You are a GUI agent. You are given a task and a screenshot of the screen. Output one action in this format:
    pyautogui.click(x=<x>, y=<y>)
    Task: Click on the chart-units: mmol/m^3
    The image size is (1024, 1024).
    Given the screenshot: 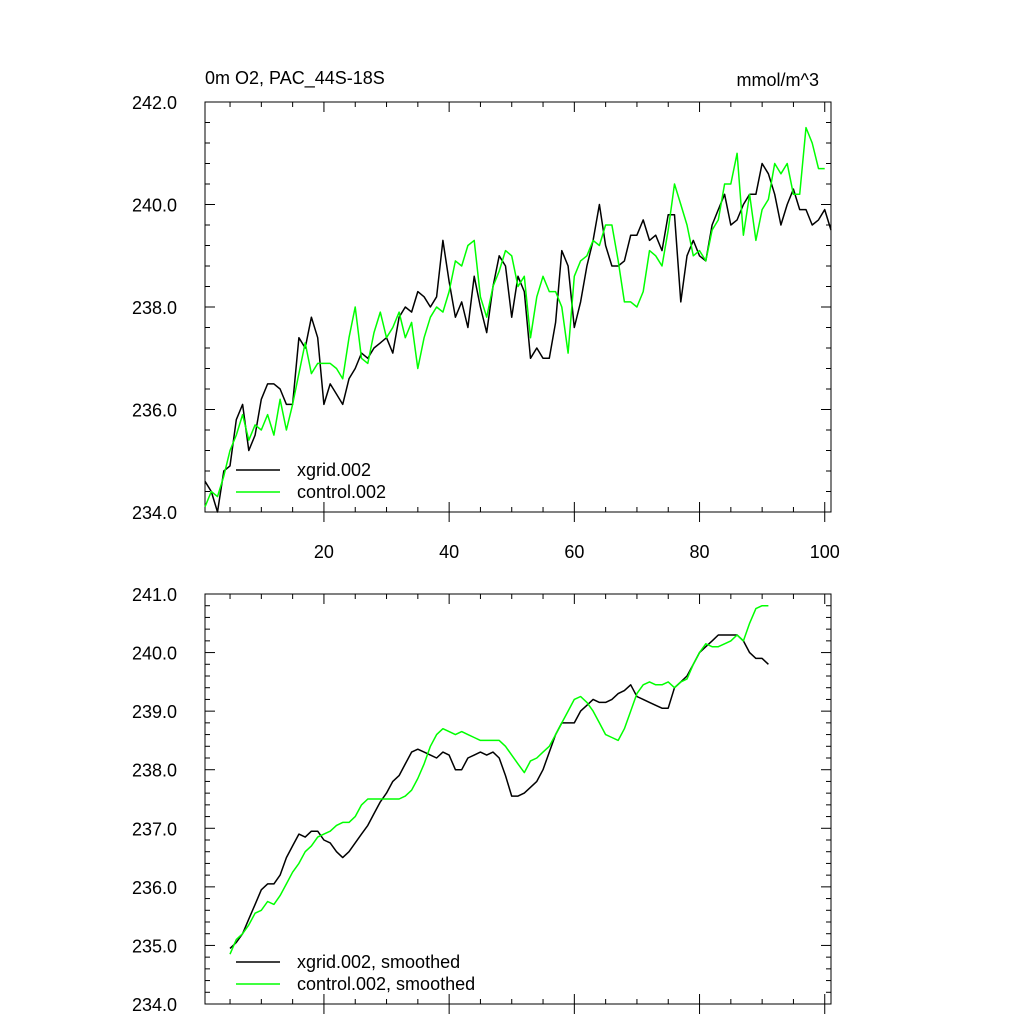 What is the action you would take?
    pyautogui.click(x=778, y=80)
    